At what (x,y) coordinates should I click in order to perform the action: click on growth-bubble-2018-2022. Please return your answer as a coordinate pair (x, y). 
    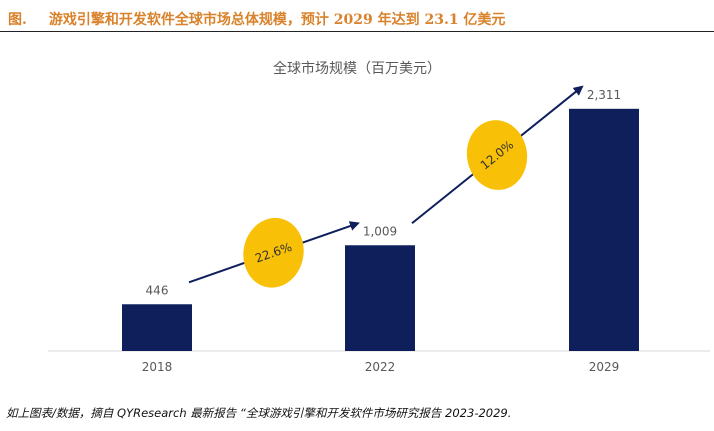
    Looking at the image, I should click on (273, 252).